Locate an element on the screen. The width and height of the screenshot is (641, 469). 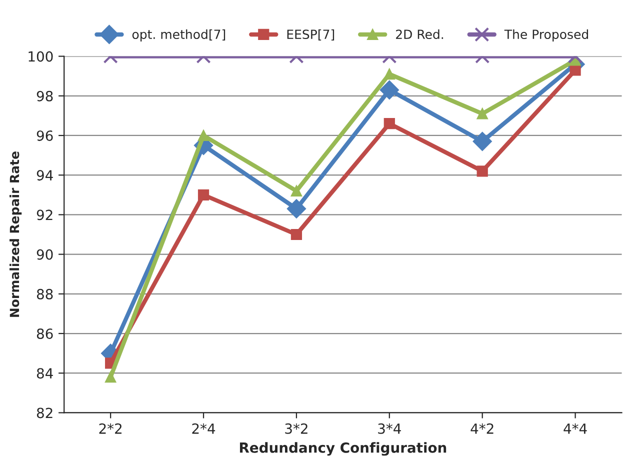
x-tick-label: 4*4 is located at coordinates (575, 428).